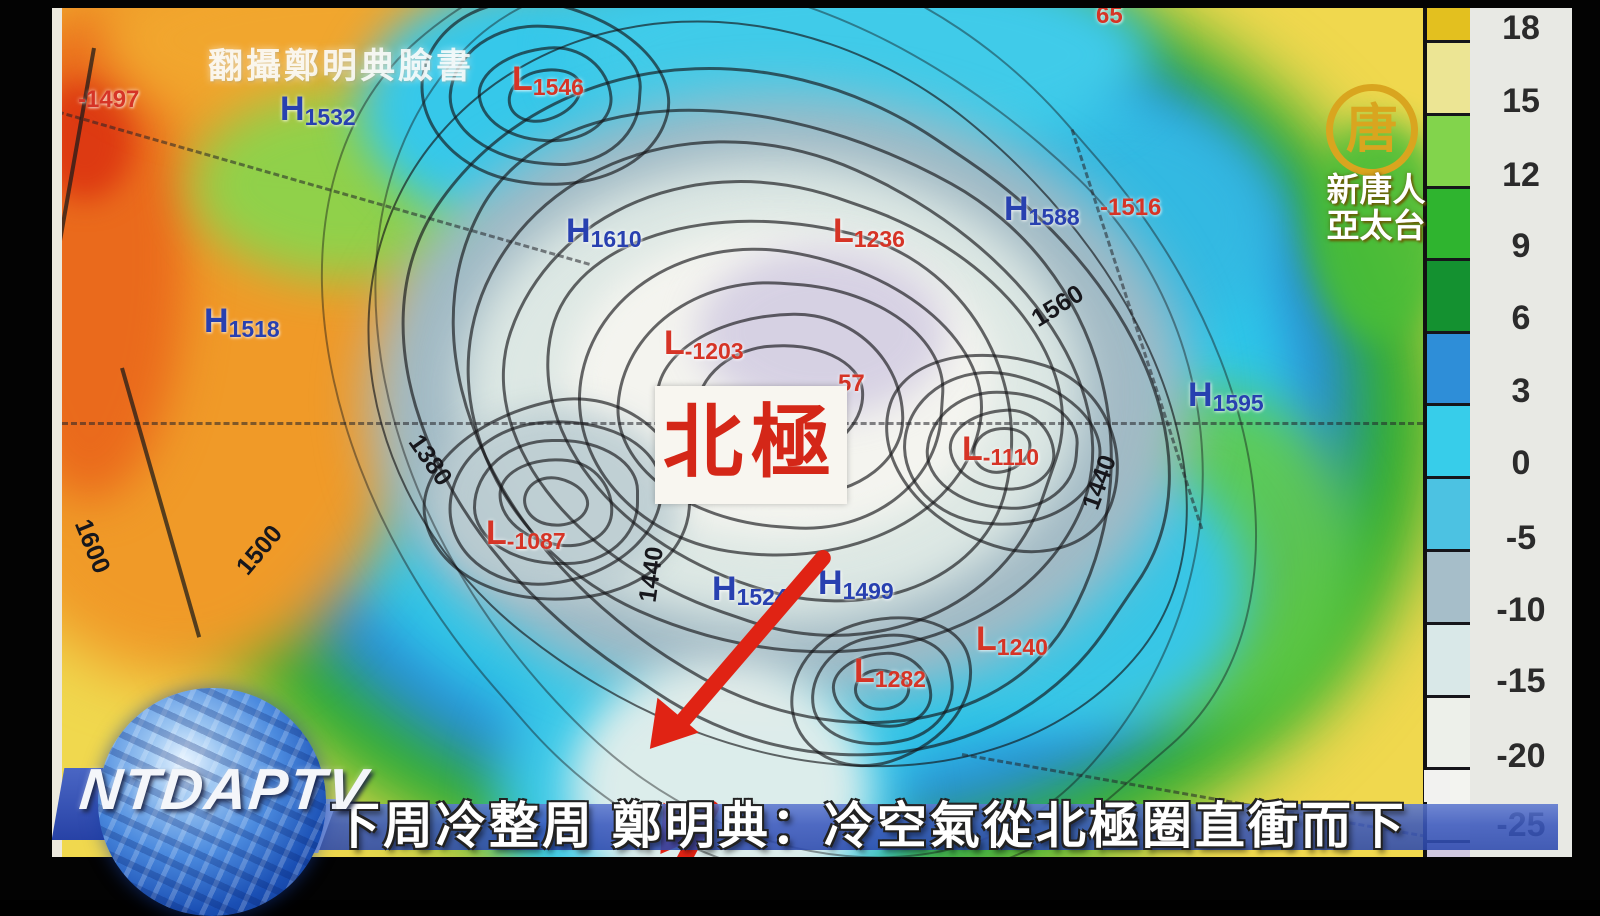 This screenshot has height=916, width=1600. I want to click on scale-value: 15, so click(1521, 101).